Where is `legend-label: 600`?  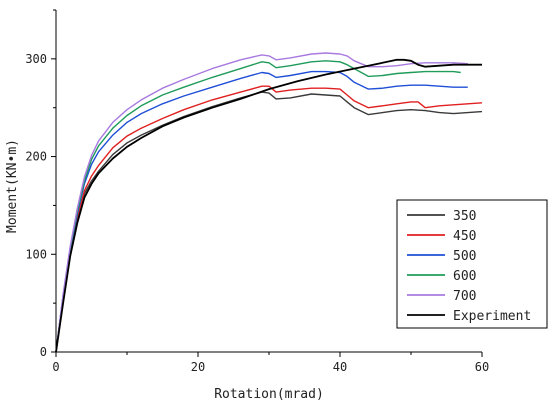 legend-label: 600 is located at coordinates (464, 276).